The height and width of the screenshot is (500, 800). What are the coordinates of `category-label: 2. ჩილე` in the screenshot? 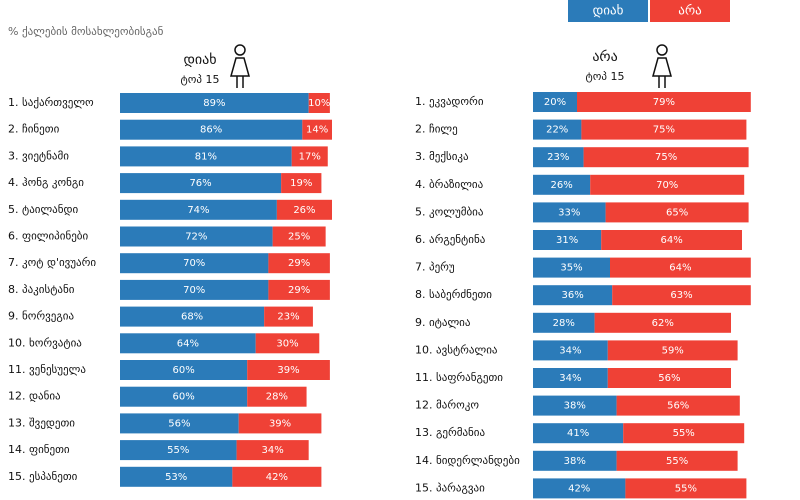 It's located at (436, 129).